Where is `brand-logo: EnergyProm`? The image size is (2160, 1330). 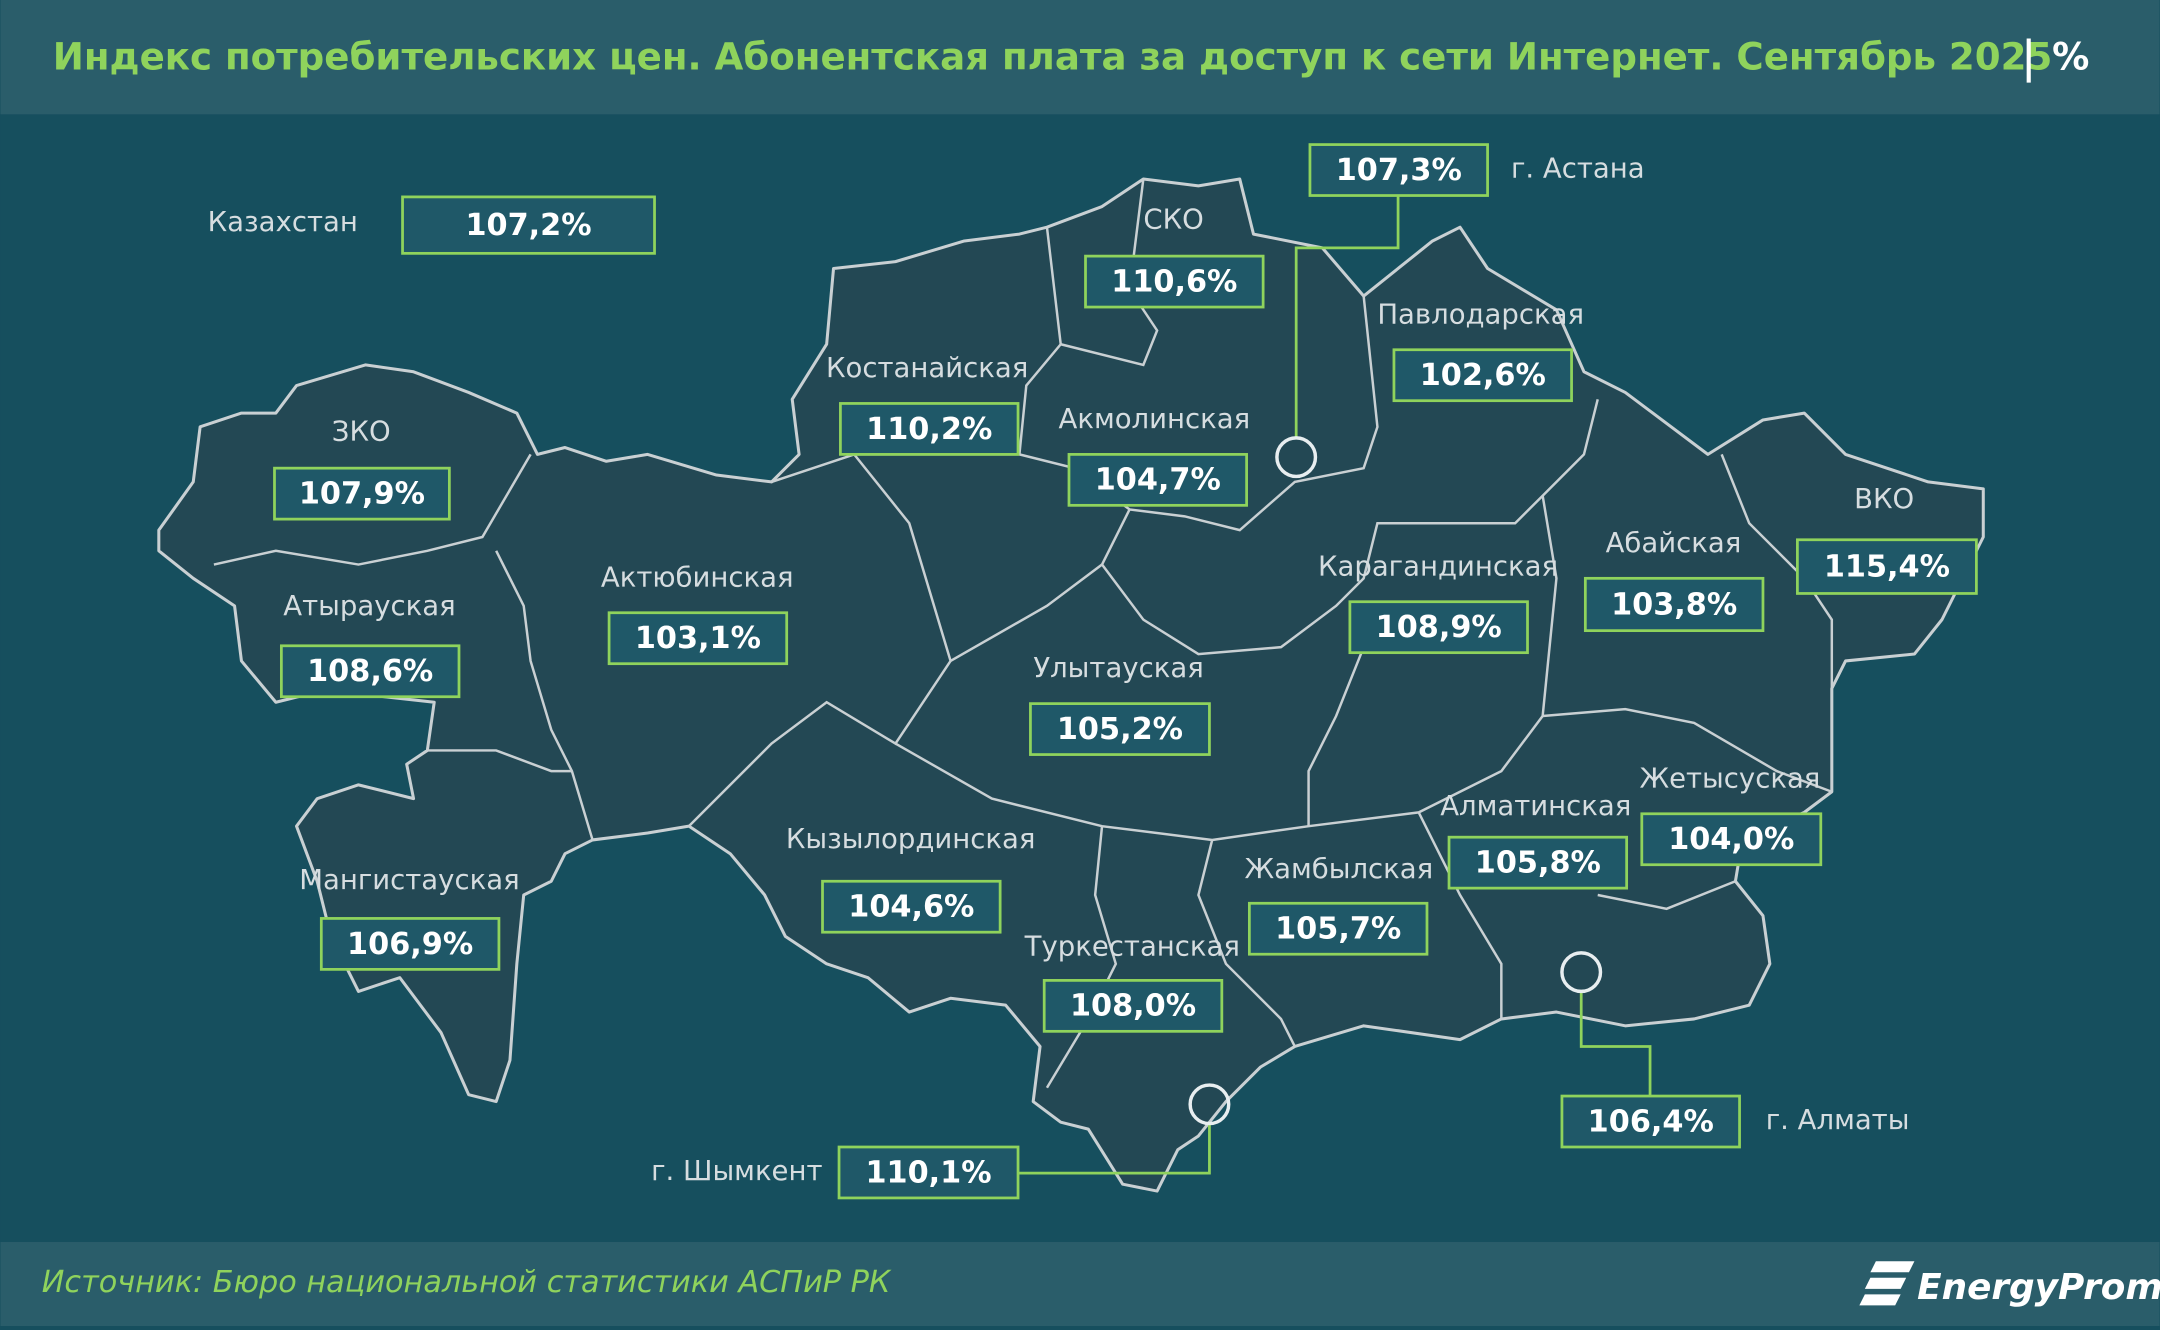 brand-logo: EnergyProm is located at coordinates (2009, 1284).